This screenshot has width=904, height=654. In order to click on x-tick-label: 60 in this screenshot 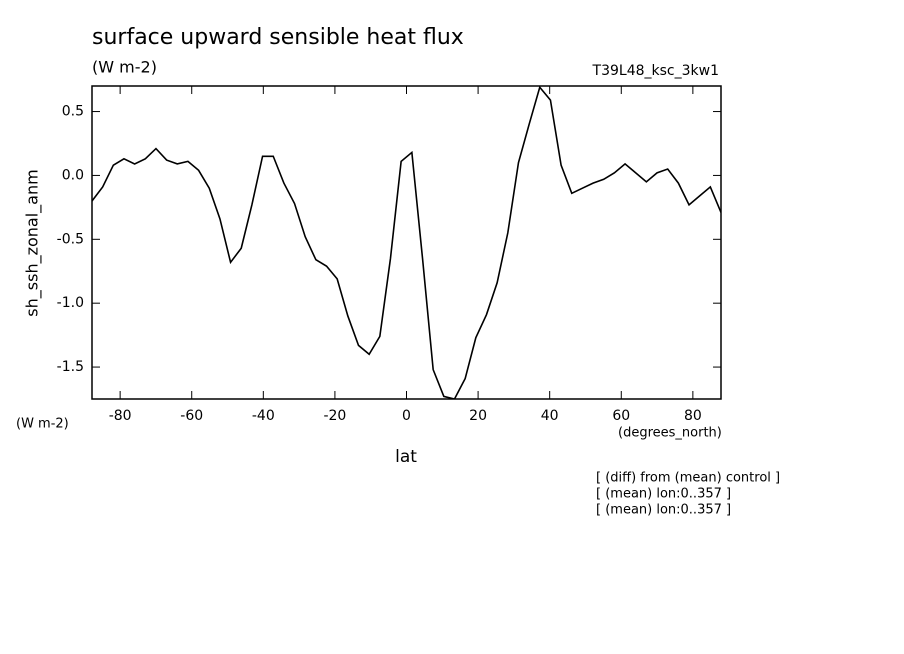, I will do `click(621, 416)`.